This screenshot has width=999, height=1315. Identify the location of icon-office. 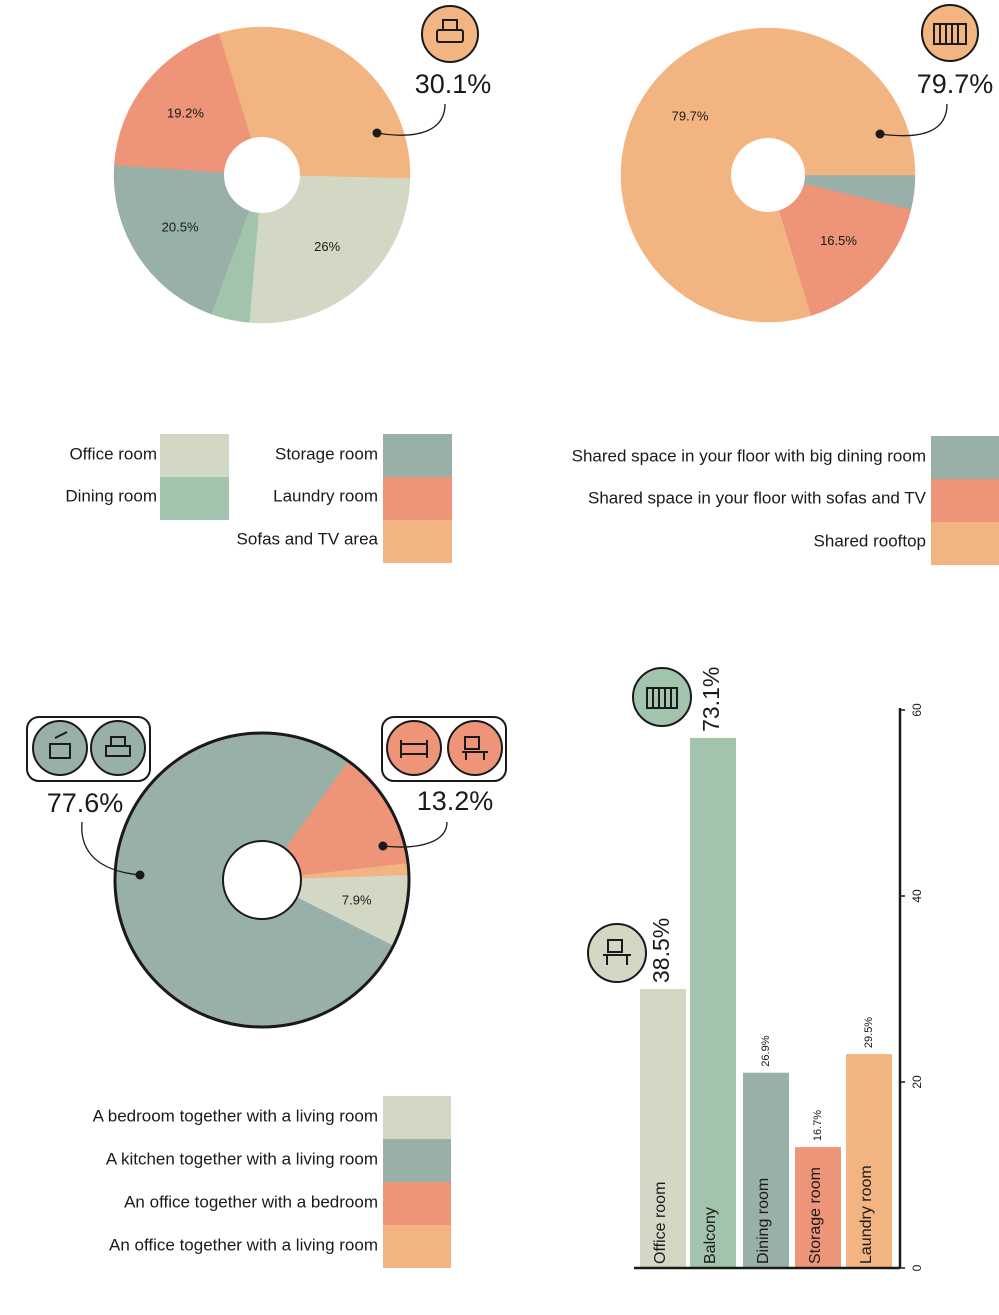
(617, 953).